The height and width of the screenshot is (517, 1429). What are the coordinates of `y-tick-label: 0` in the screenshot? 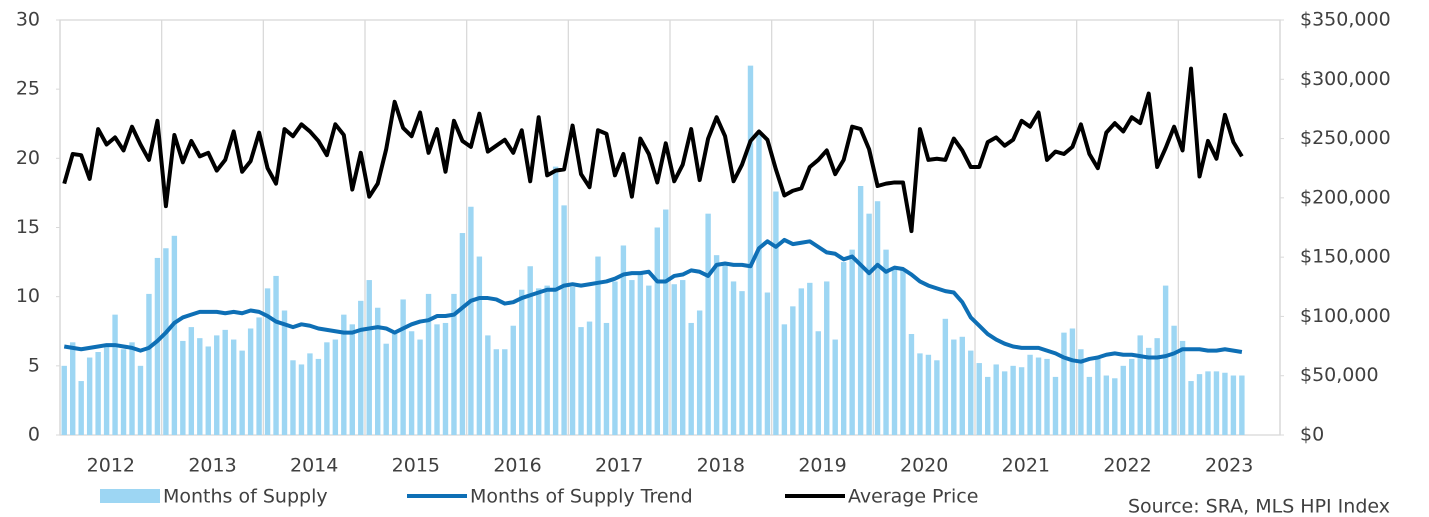 It's located at (34, 435).